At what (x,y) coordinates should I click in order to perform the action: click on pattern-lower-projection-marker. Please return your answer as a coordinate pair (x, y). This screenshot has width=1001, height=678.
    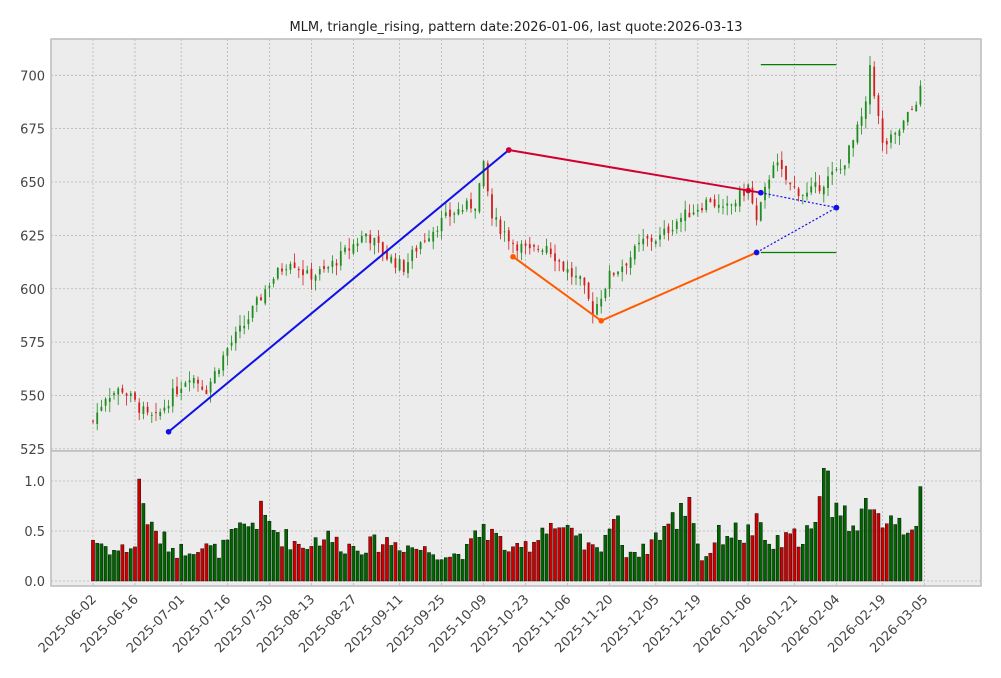
    Looking at the image, I should click on (756, 252).